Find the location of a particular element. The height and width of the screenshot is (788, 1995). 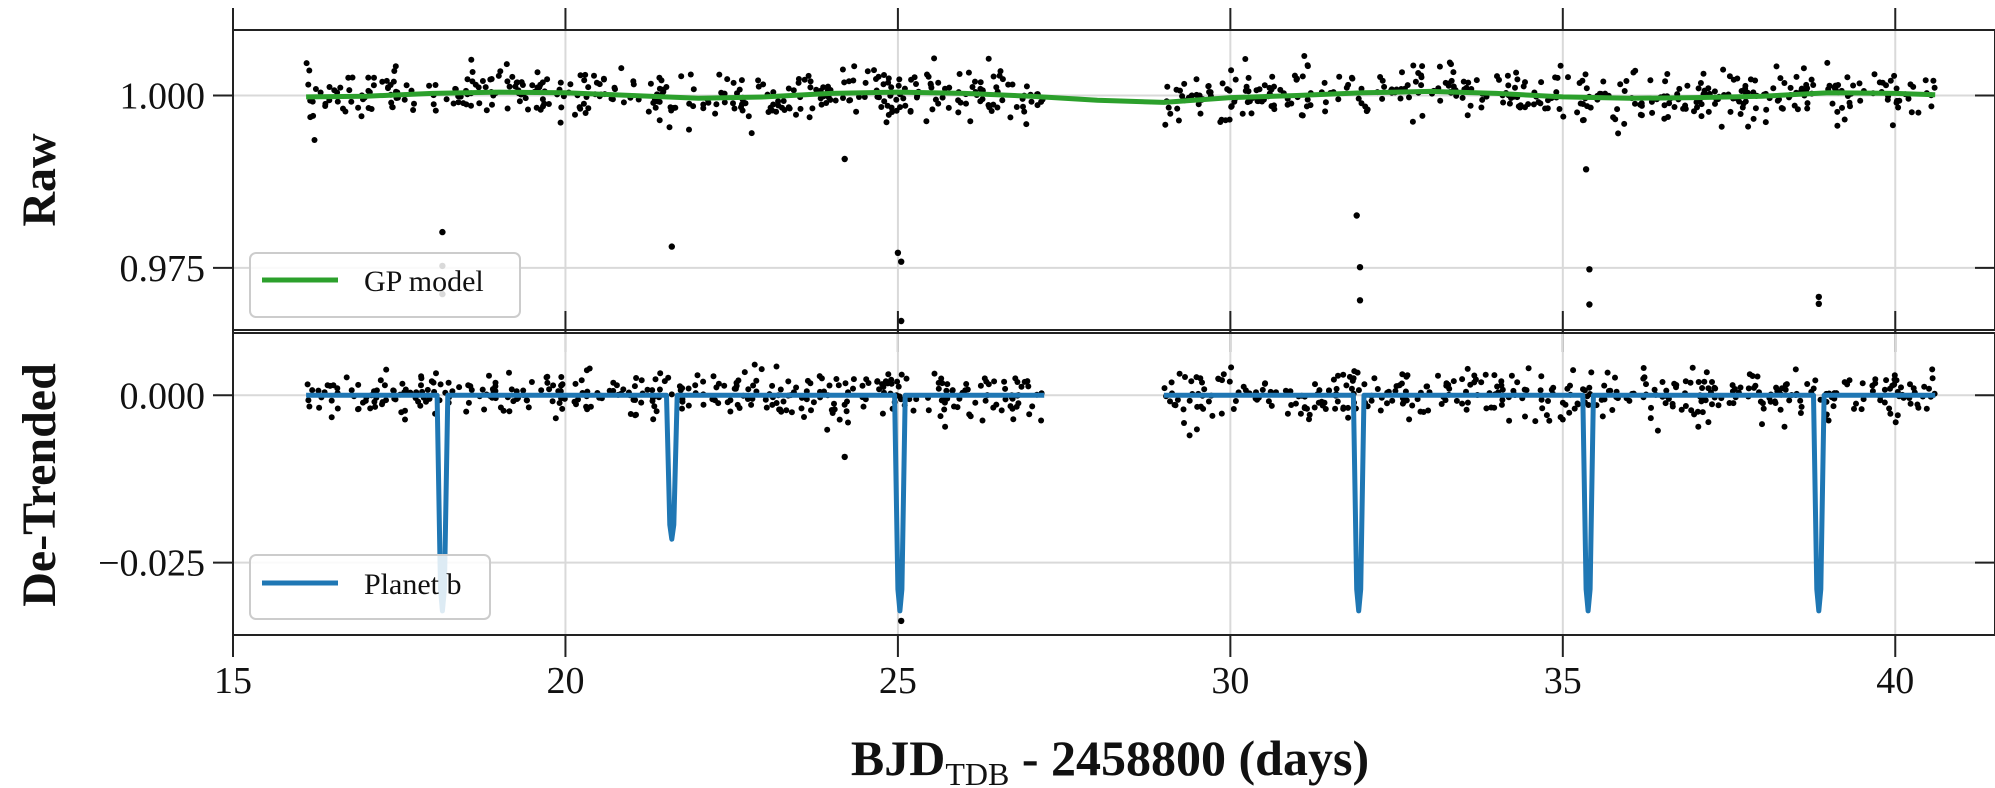

gp-model-line is located at coordinates (1121, 96).